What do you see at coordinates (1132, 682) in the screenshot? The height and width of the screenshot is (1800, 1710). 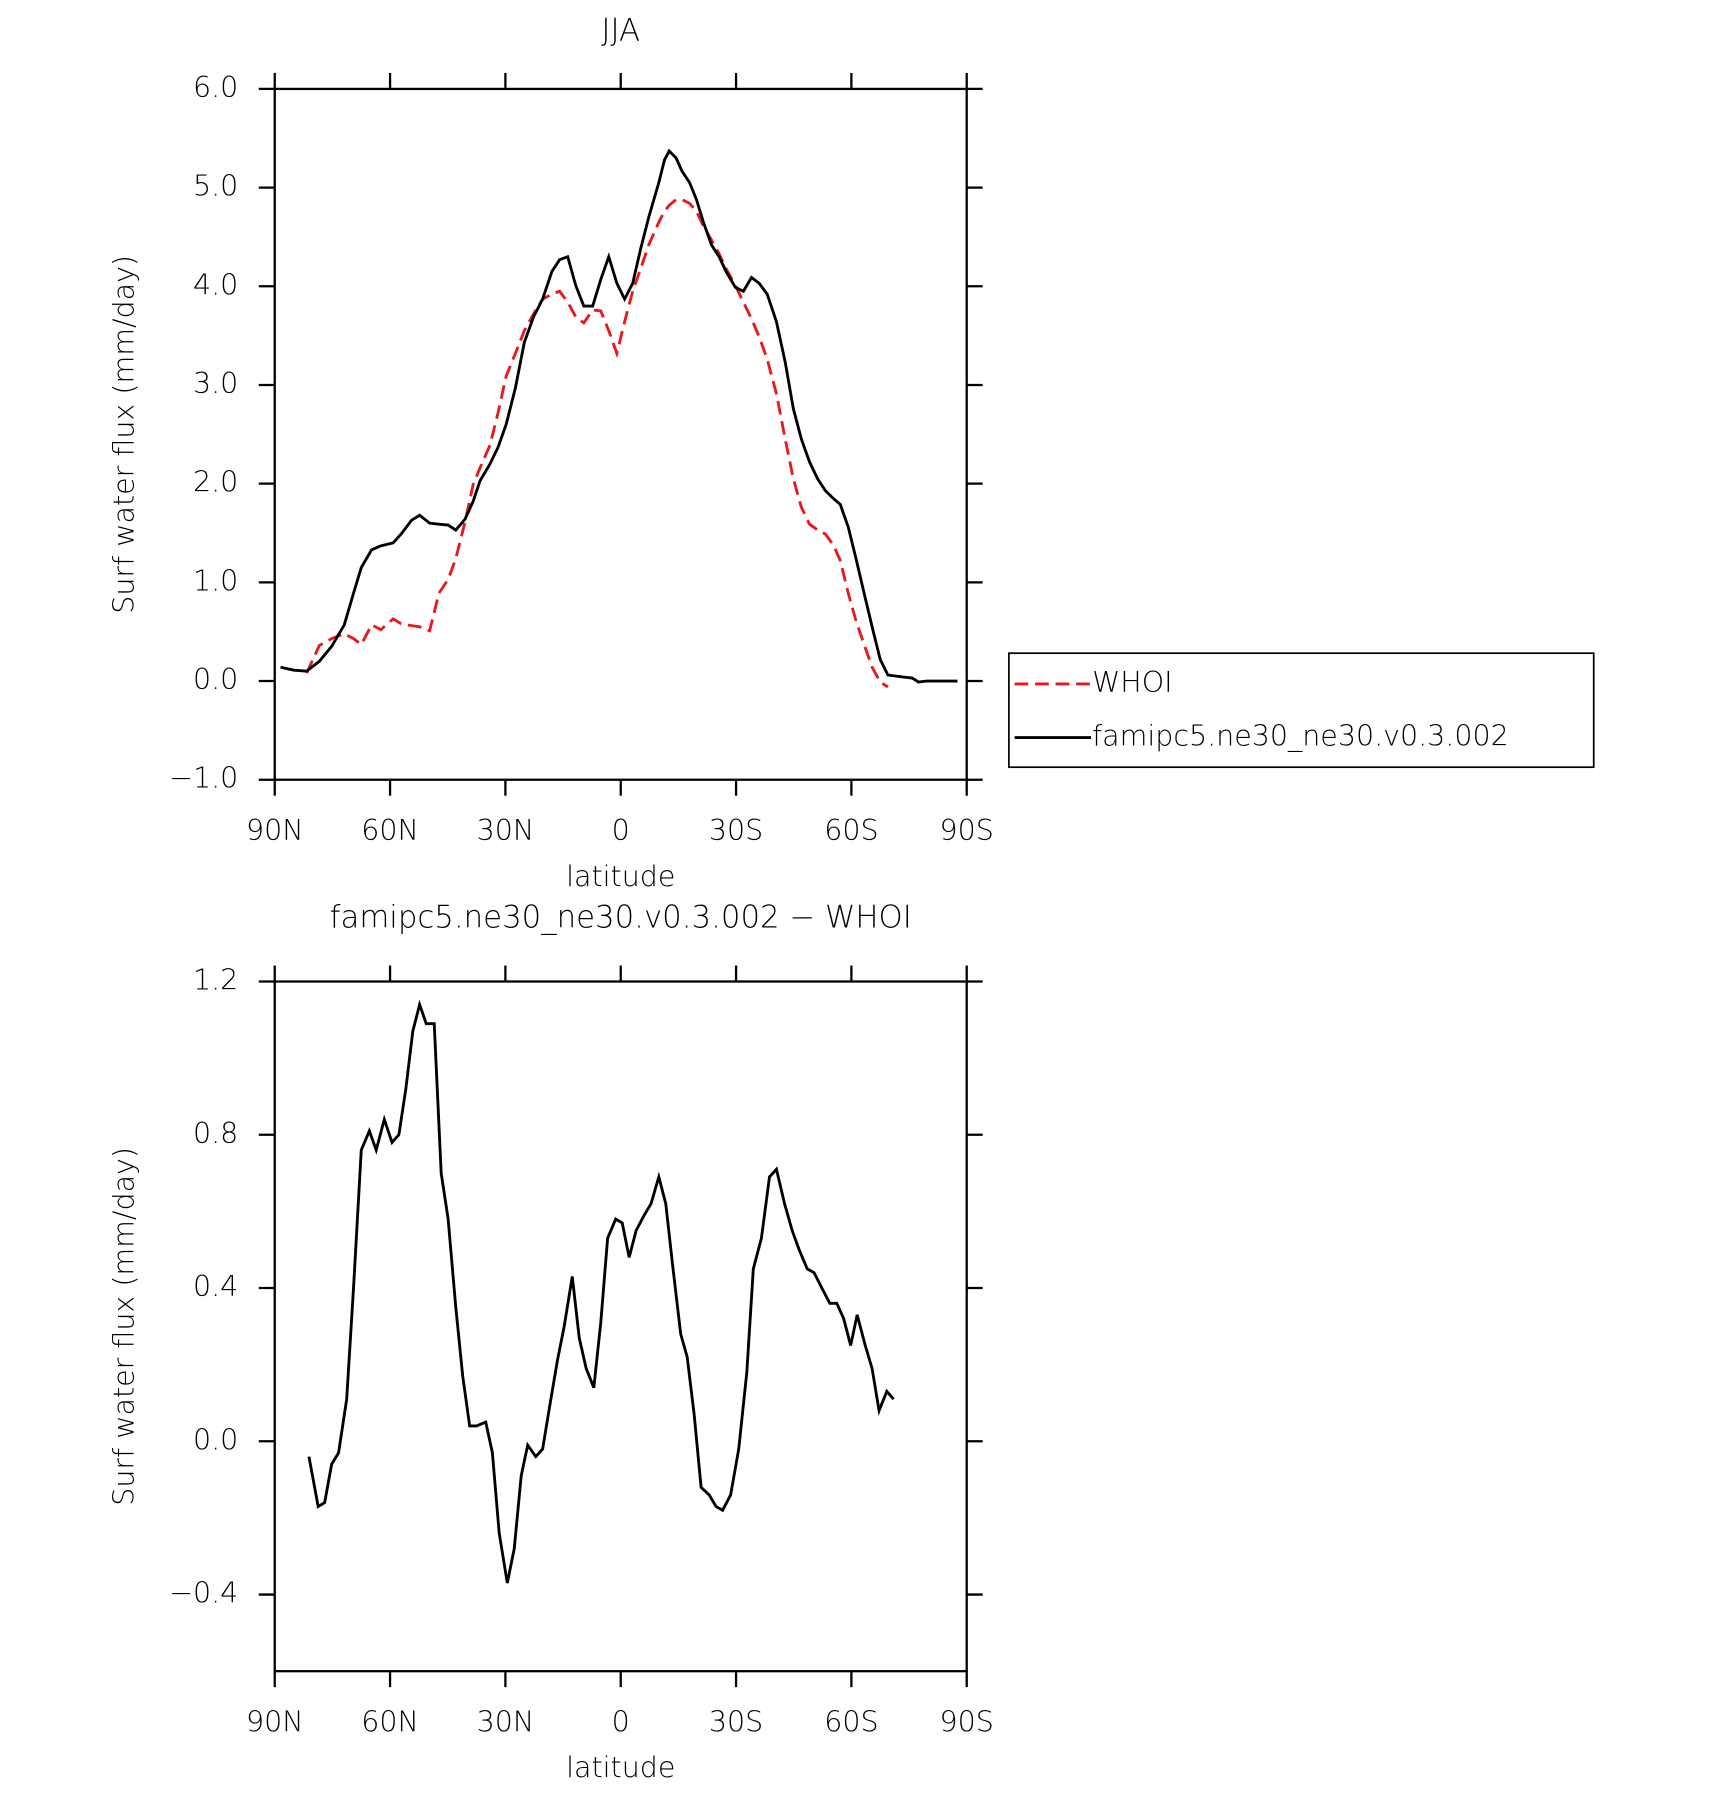 I see `legend-label: WHOI` at bounding box center [1132, 682].